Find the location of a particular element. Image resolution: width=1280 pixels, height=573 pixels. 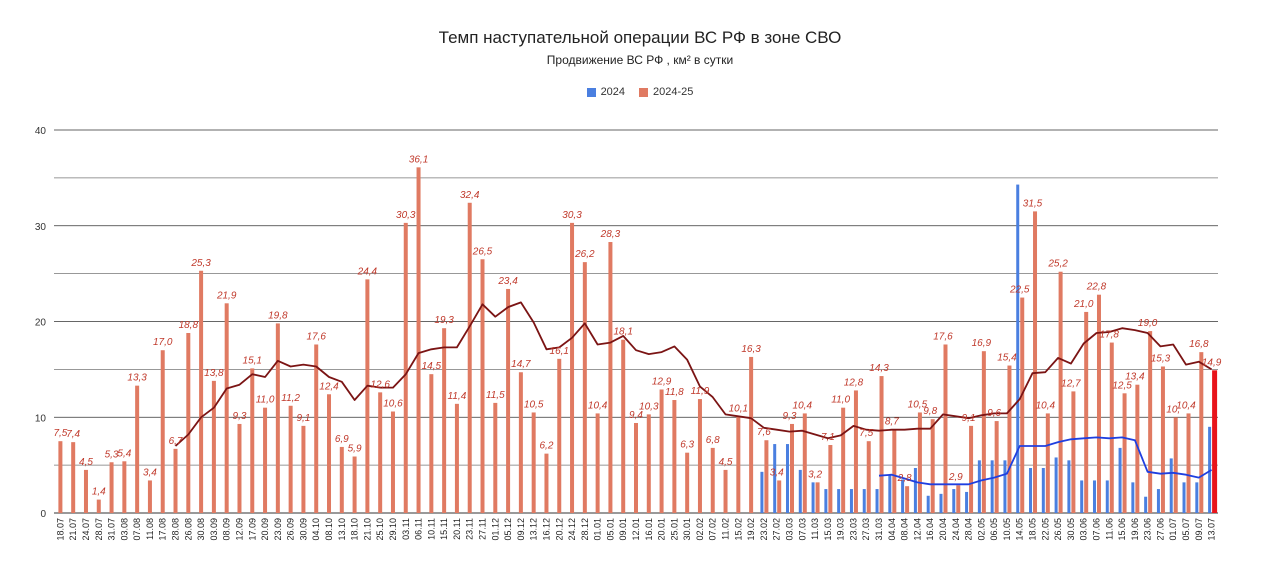

data-label: 32,4 is located at coordinates (470, 195).